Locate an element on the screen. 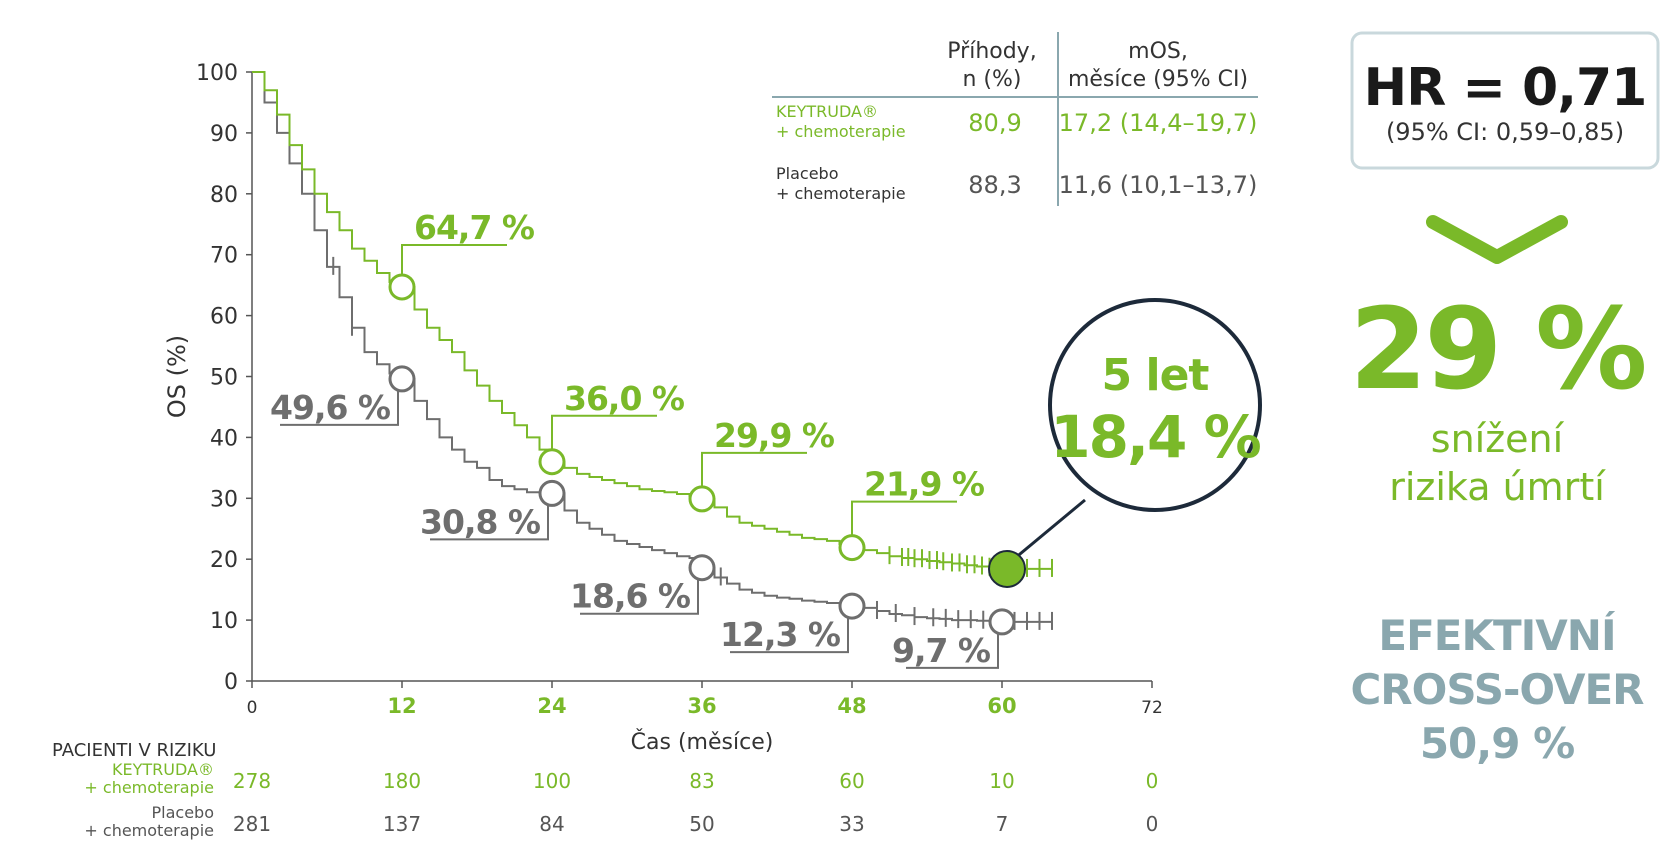 This screenshot has width=1680, height=846. legend-header-mos: mOS, is located at coordinates (1158, 51).